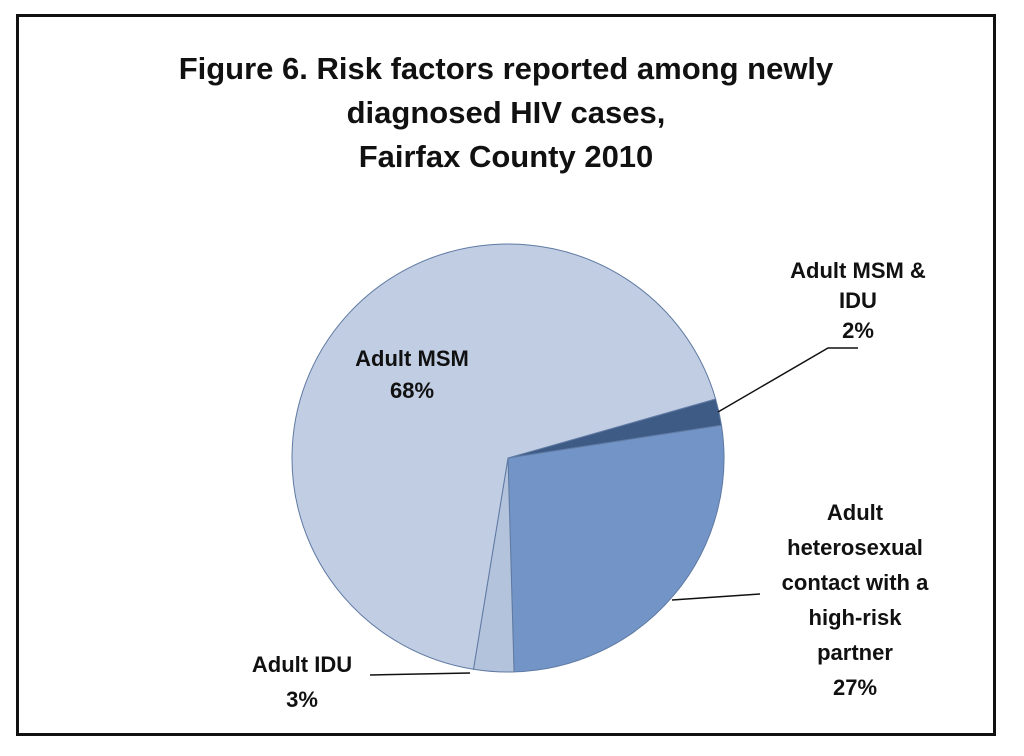  I want to click on slice-label-line-1-2: contact with a, so click(855, 582).